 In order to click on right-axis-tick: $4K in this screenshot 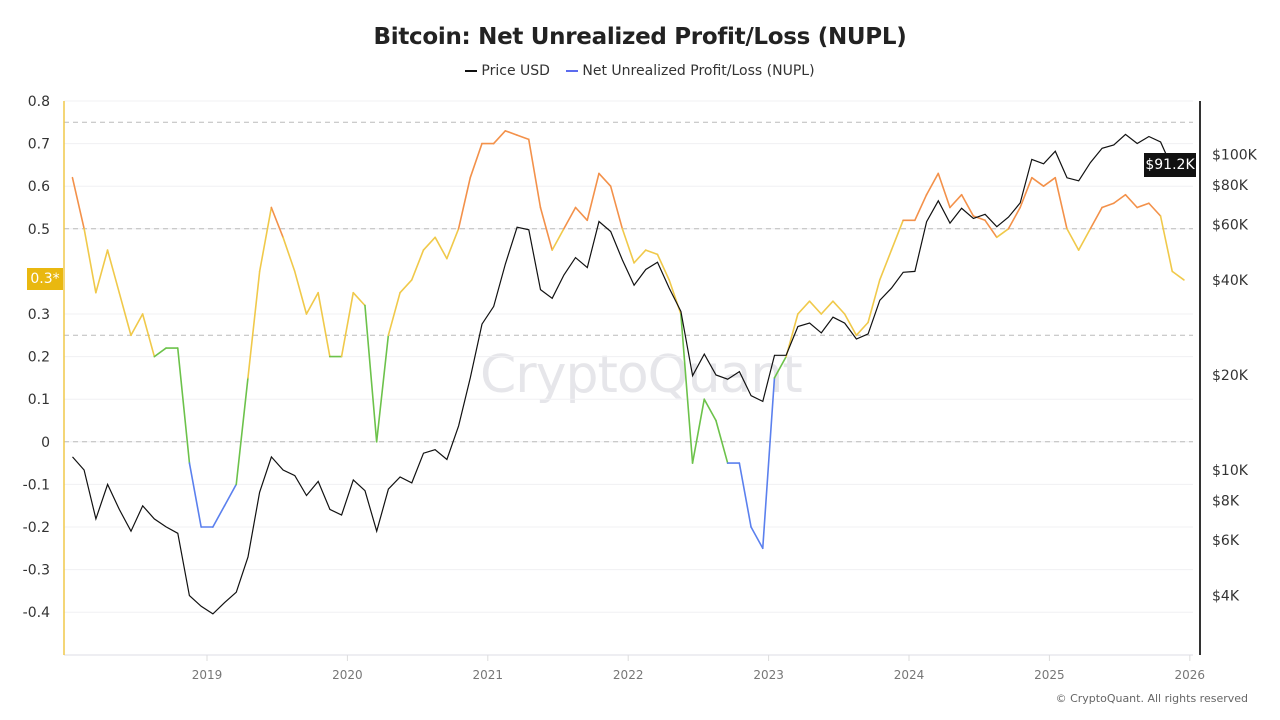, I will do `click(1226, 597)`.